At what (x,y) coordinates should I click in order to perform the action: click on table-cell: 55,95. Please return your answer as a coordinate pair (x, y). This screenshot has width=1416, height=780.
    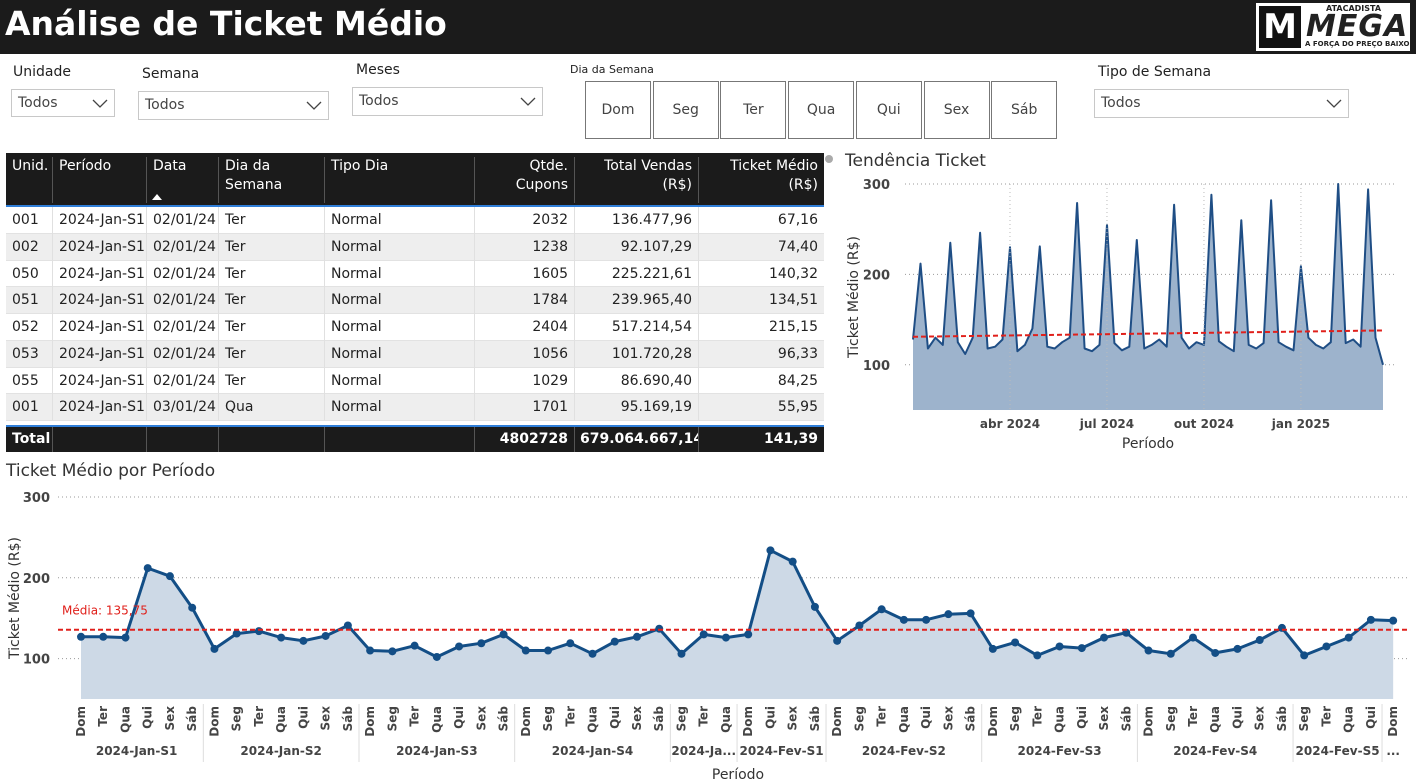
    Looking at the image, I should click on (761, 408).